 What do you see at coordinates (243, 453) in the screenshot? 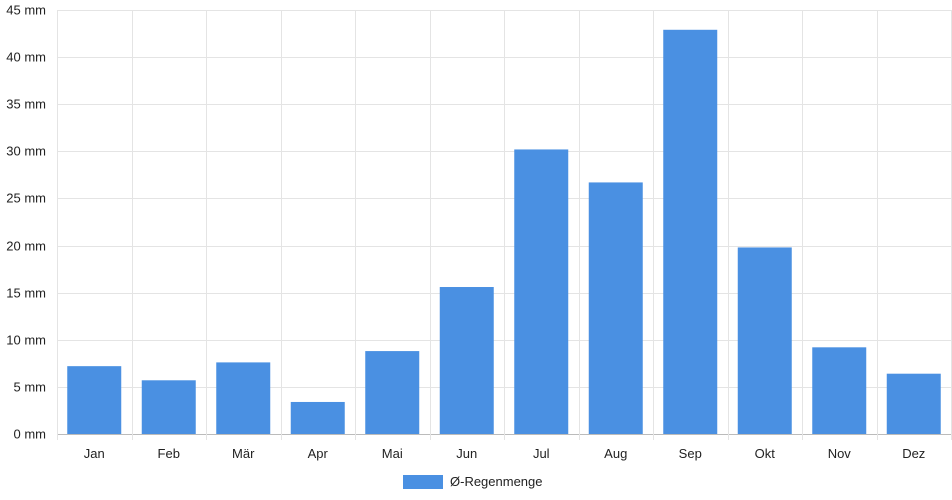
I see `x-tick-label: Mär` at bounding box center [243, 453].